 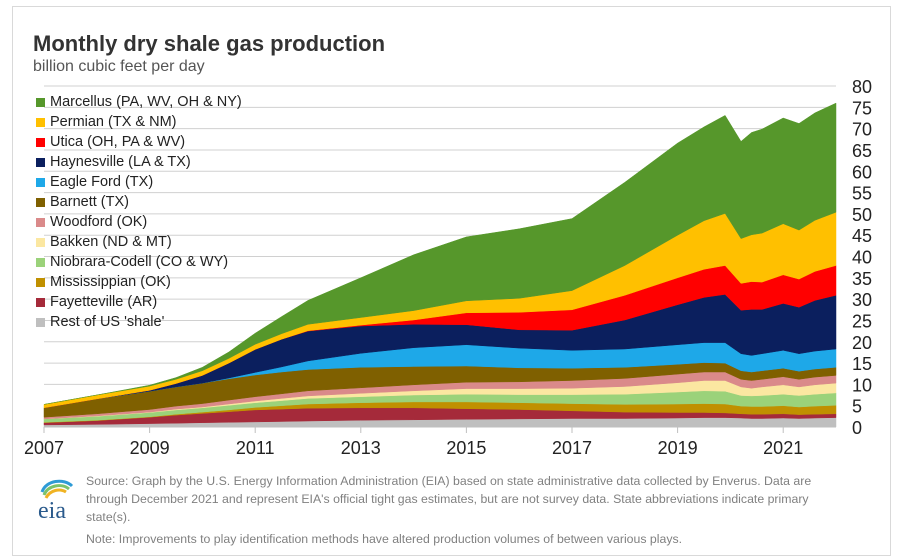 I want to click on x-tick-label: 2011, so click(x=255, y=448).